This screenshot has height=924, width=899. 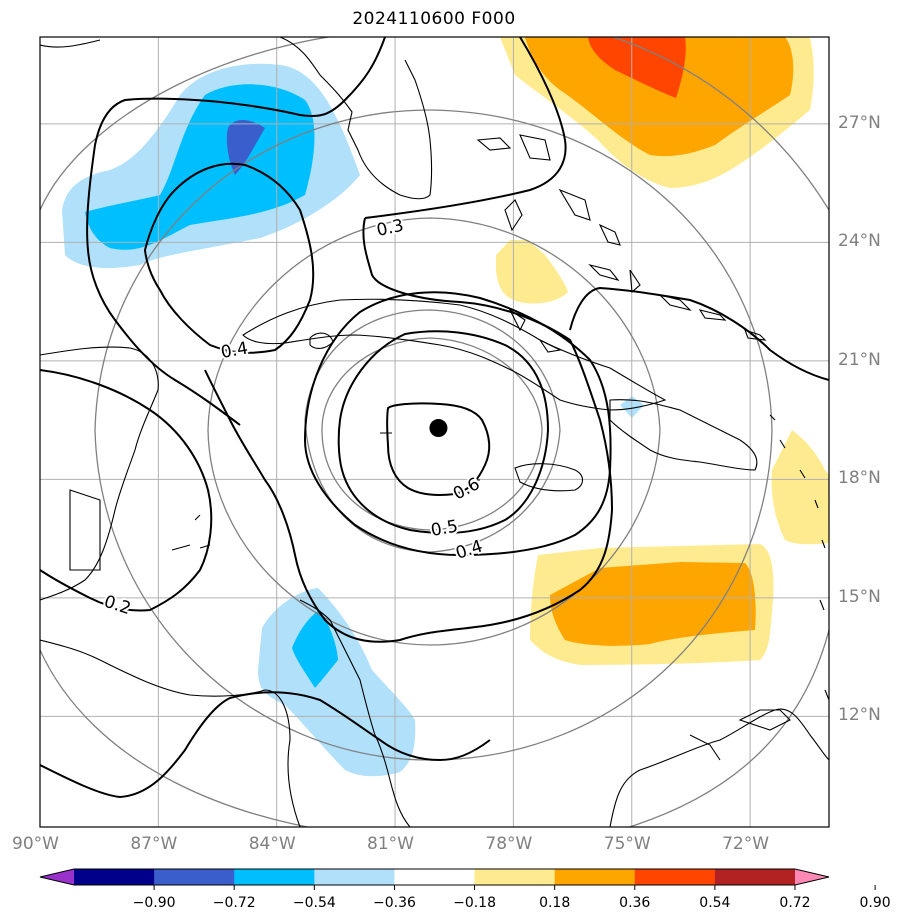 I want to click on lat-label-4: 15°N, so click(x=859, y=596).